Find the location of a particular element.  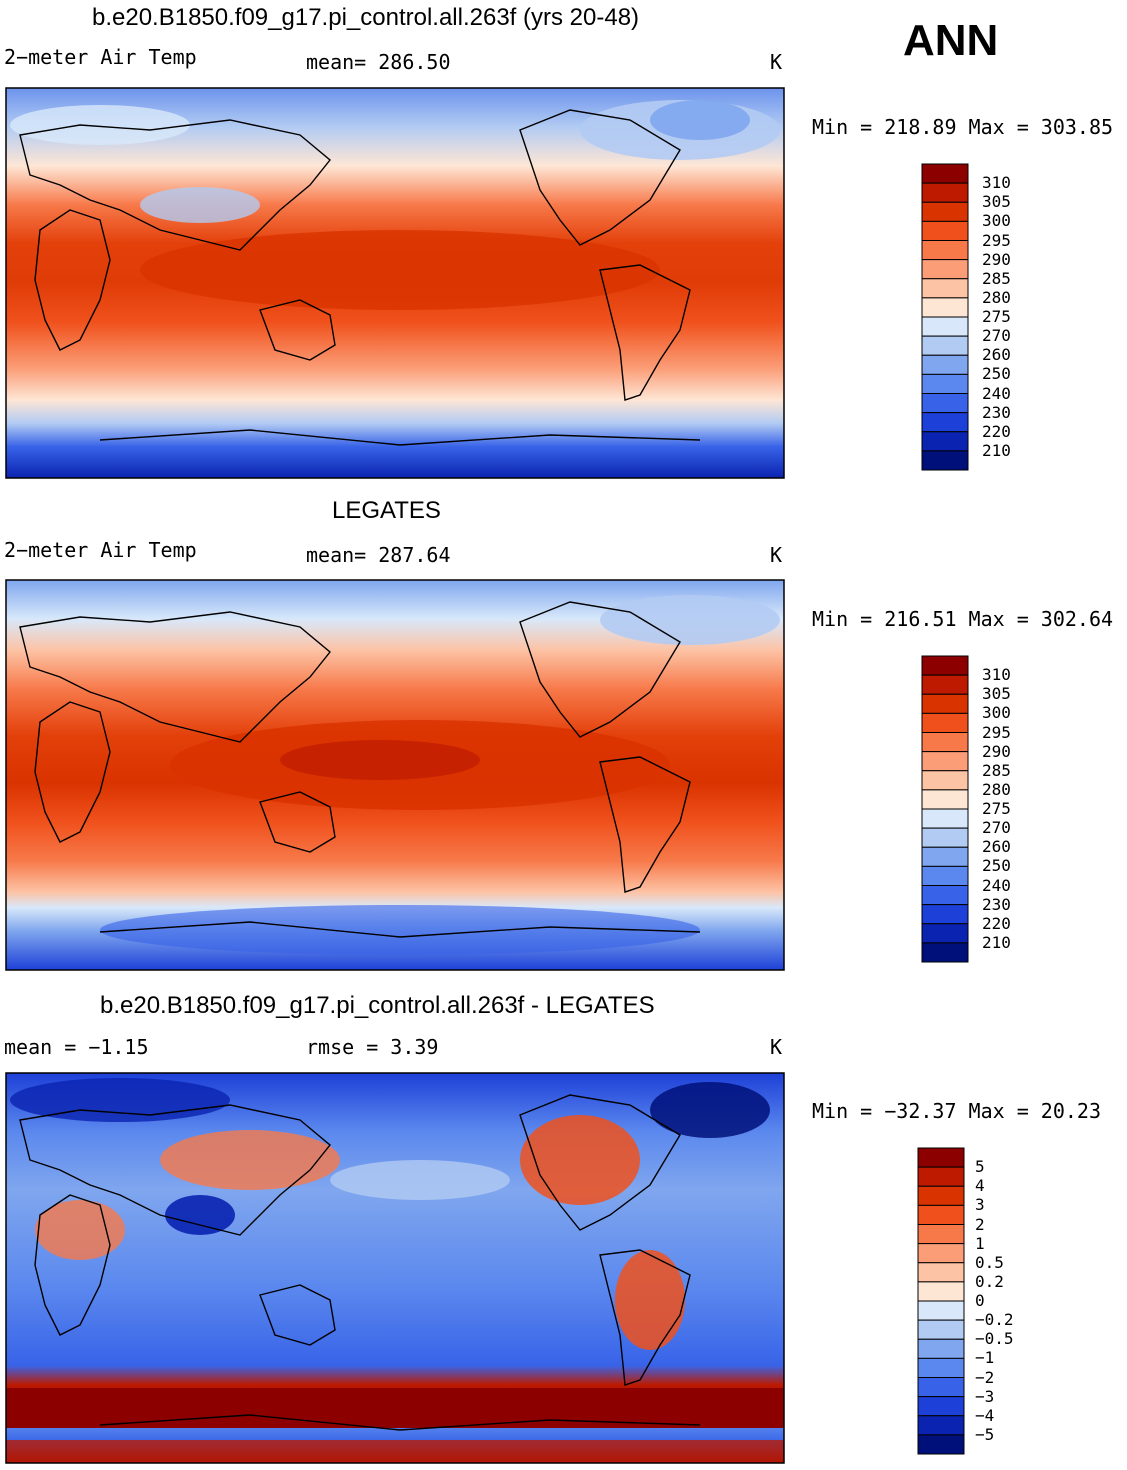

colorbar-tick-label: −1 is located at coordinates (985, 1358).